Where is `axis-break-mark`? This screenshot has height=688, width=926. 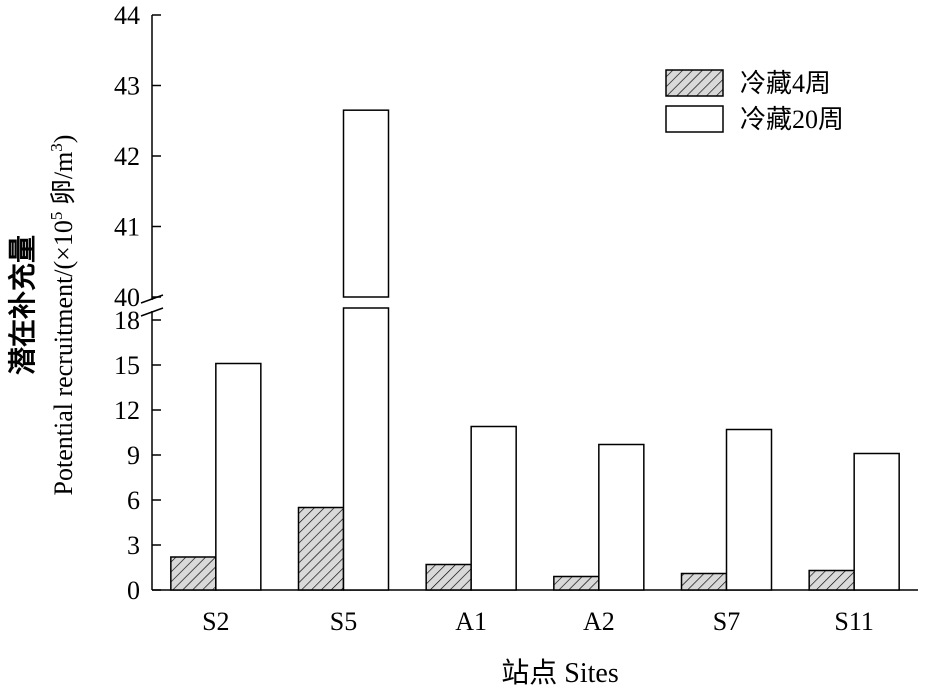
axis-break-mark is located at coordinates (152, 312).